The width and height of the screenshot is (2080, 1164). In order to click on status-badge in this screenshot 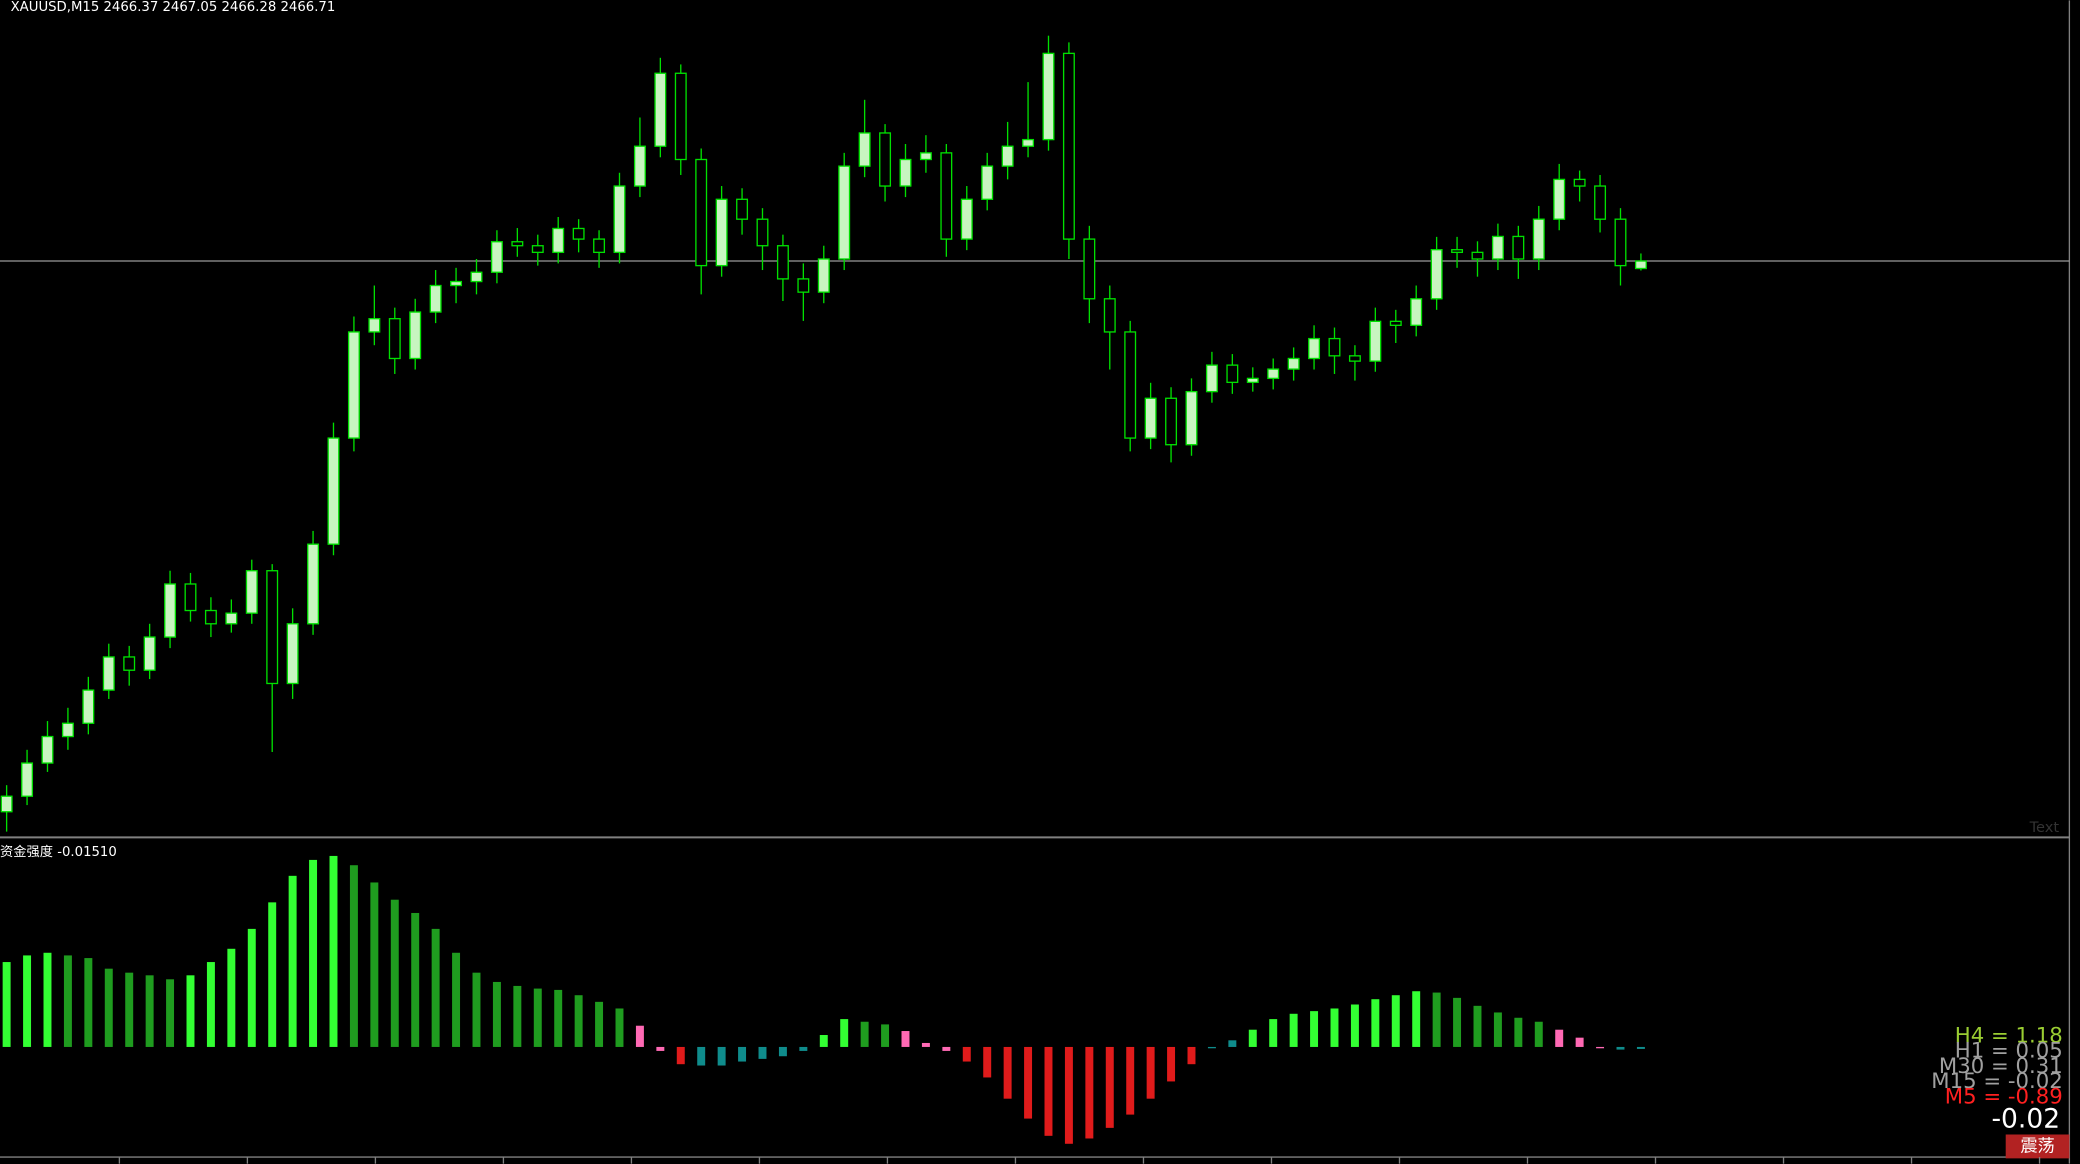, I will do `click(2037, 1146)`.